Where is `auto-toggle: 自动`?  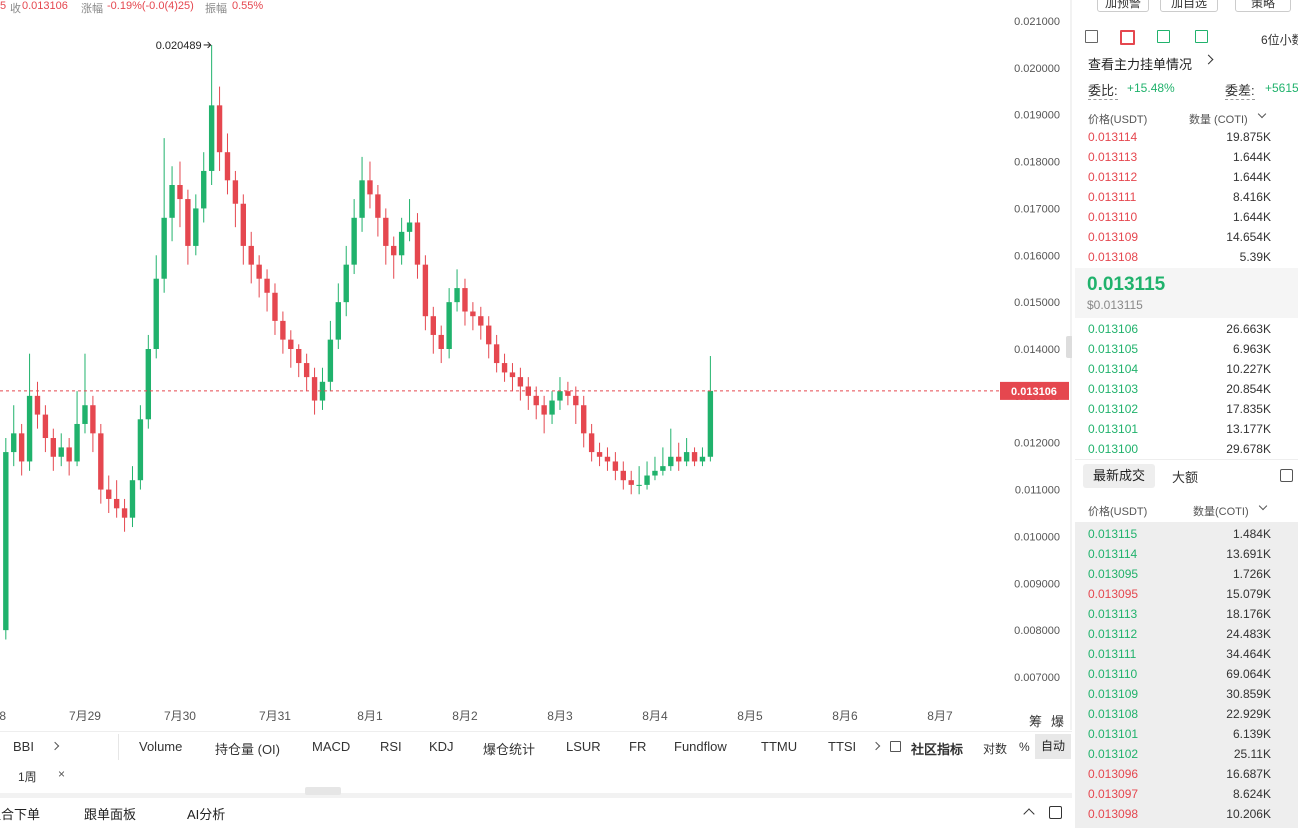 auto-toggle: 自动 is located at coordinates (1053, 746).